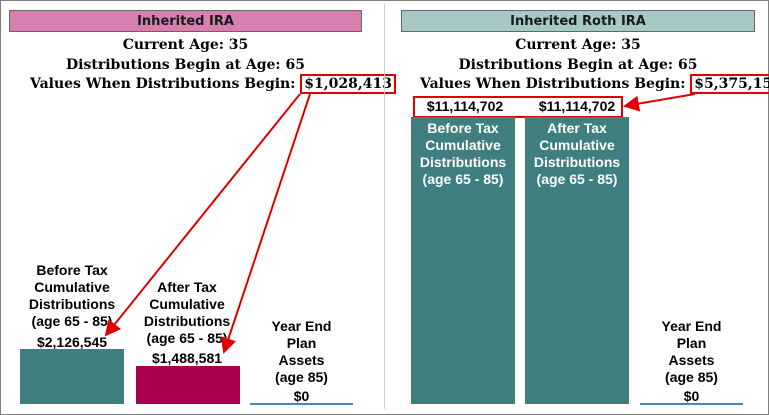 This screenshot has height=415, width=769. I want to click on roth-value-at-start: $5,375,151, so click(729, 84).